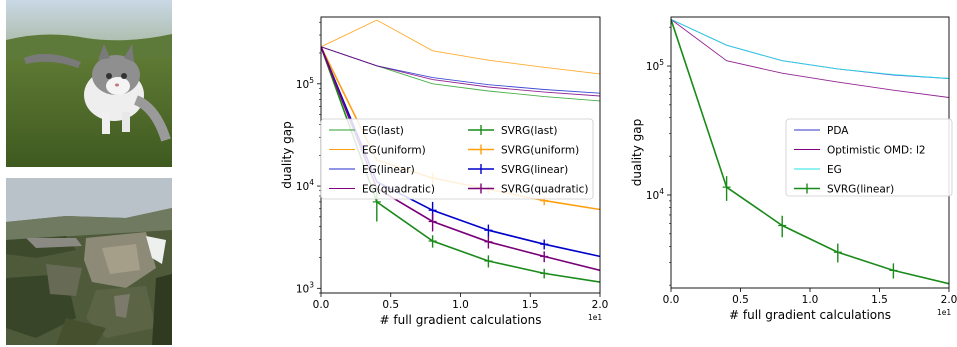 The width and height of the screenshot is (957, 347). I want to click on legend-label: SVRG(last), so click(529, 131).